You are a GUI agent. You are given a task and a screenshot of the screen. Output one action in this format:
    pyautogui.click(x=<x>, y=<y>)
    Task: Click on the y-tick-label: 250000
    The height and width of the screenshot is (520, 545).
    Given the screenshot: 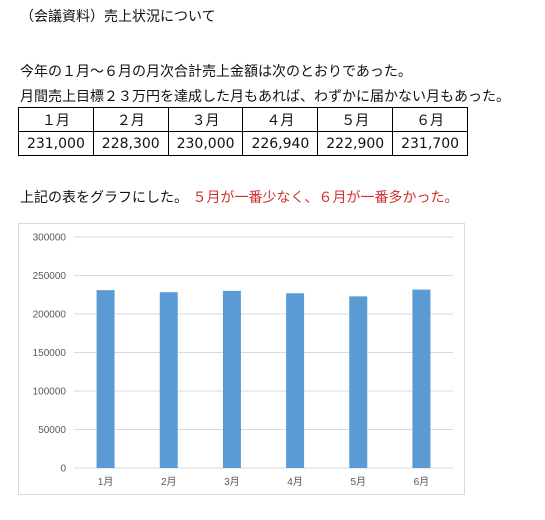 What is the action you would take?
    pyautogui.click(x=50, y=276)
    